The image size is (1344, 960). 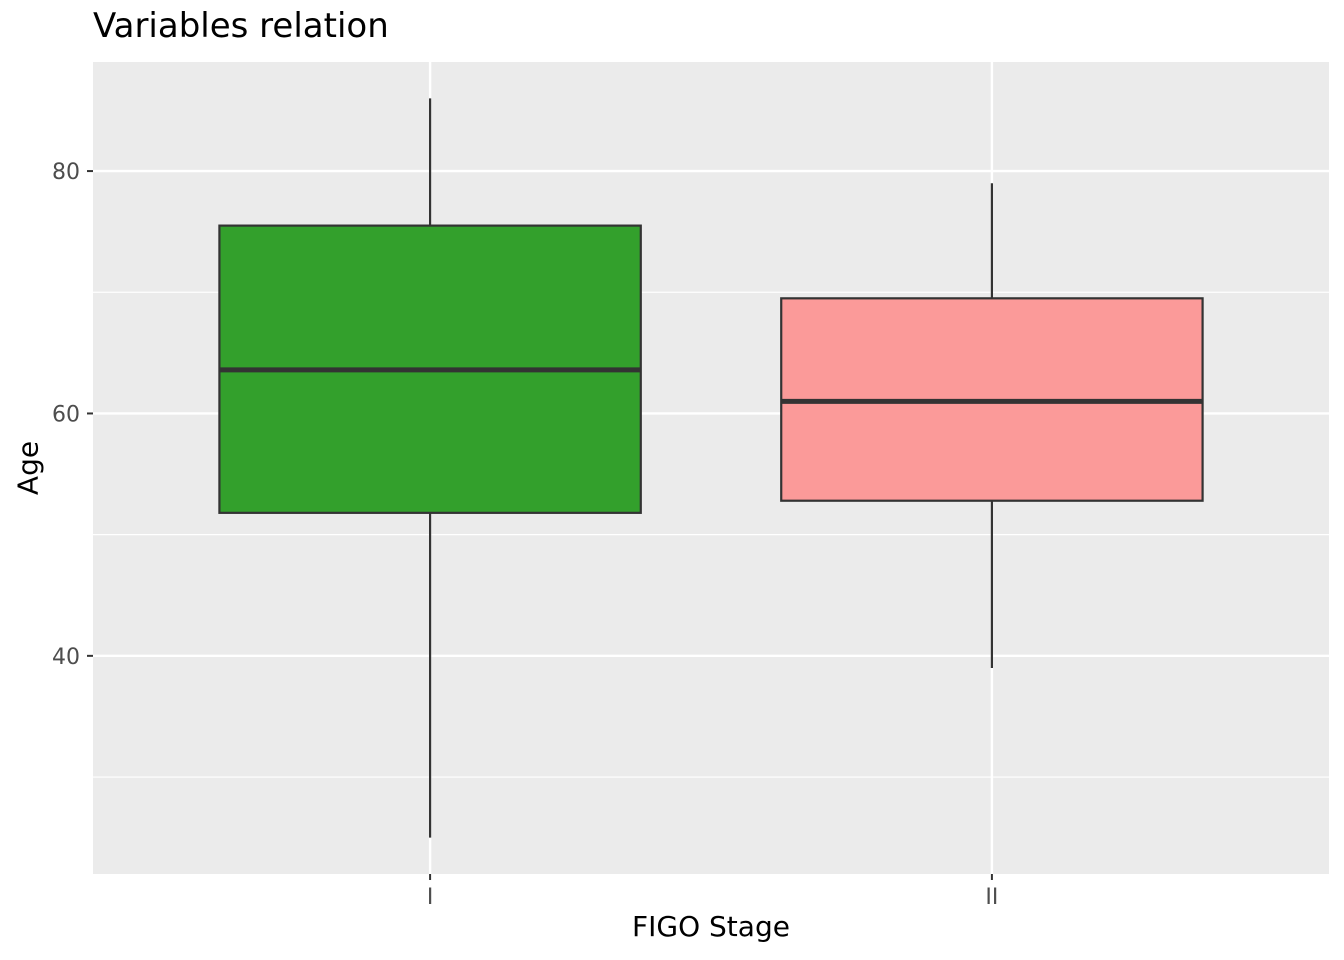 I want to click on y-tick-label: 40, so click(x=66, y=657).